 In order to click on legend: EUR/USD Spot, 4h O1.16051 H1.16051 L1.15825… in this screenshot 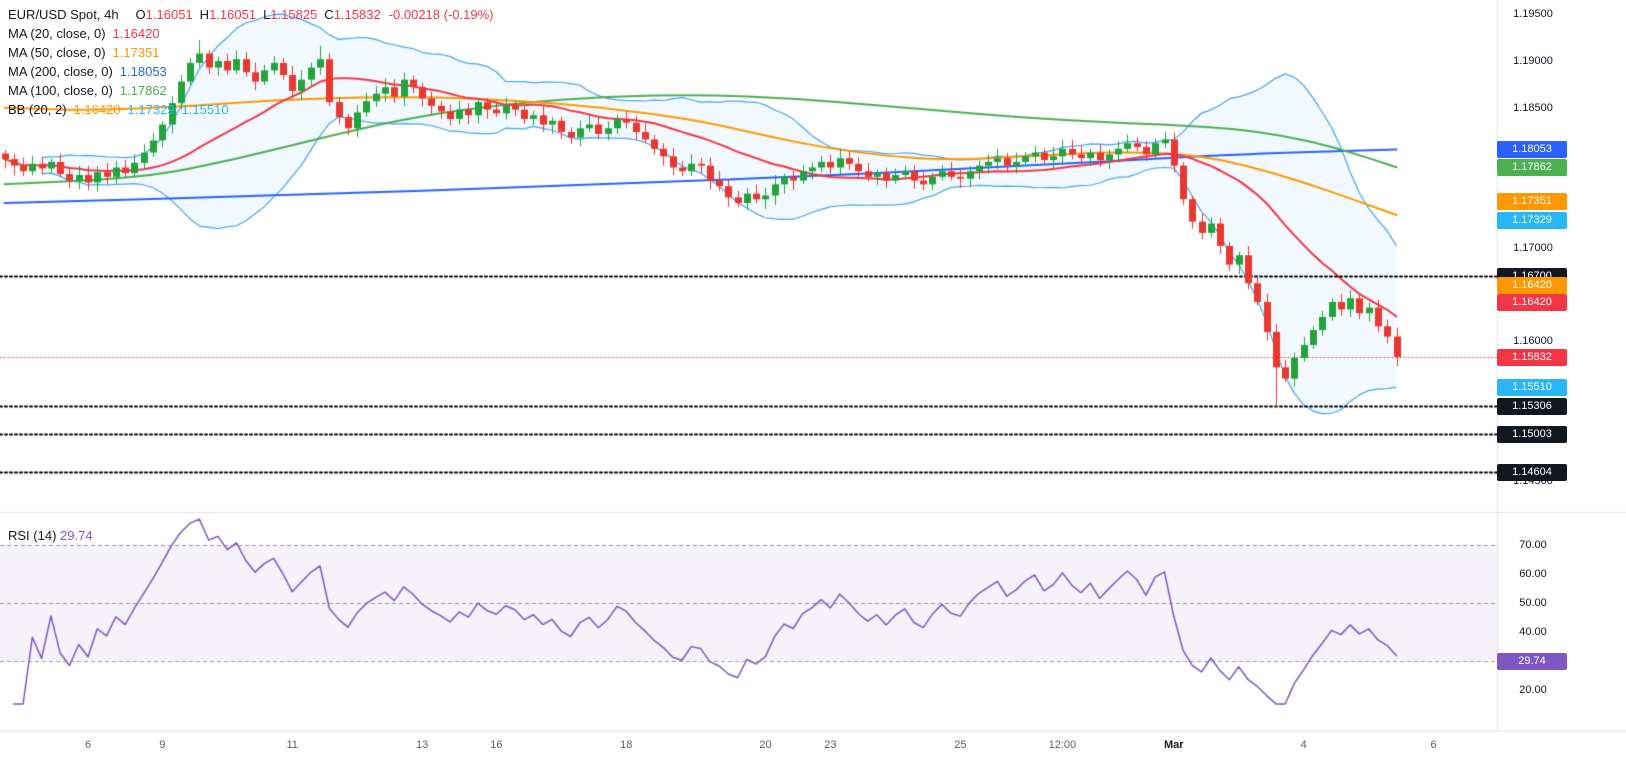, I will do `click(250, 62)`.